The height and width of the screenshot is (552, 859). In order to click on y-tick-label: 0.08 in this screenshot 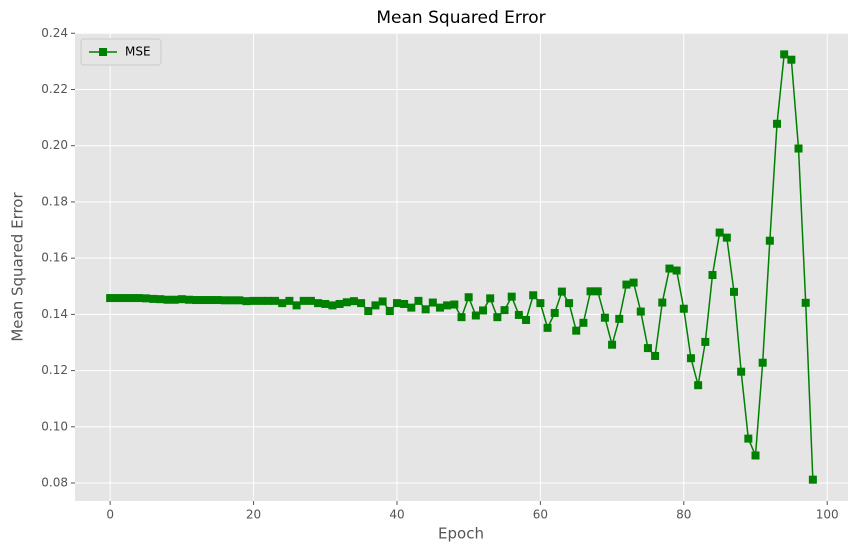, I will do `click(54, 483)`.